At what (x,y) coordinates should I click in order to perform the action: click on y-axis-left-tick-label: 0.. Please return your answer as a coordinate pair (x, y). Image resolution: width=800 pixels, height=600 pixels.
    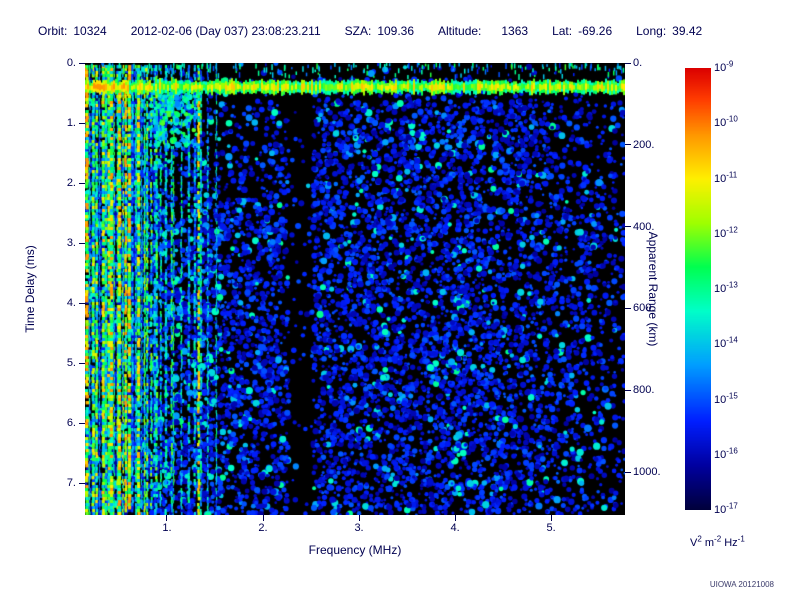
    Looking at the image, I should click on (71, 63).